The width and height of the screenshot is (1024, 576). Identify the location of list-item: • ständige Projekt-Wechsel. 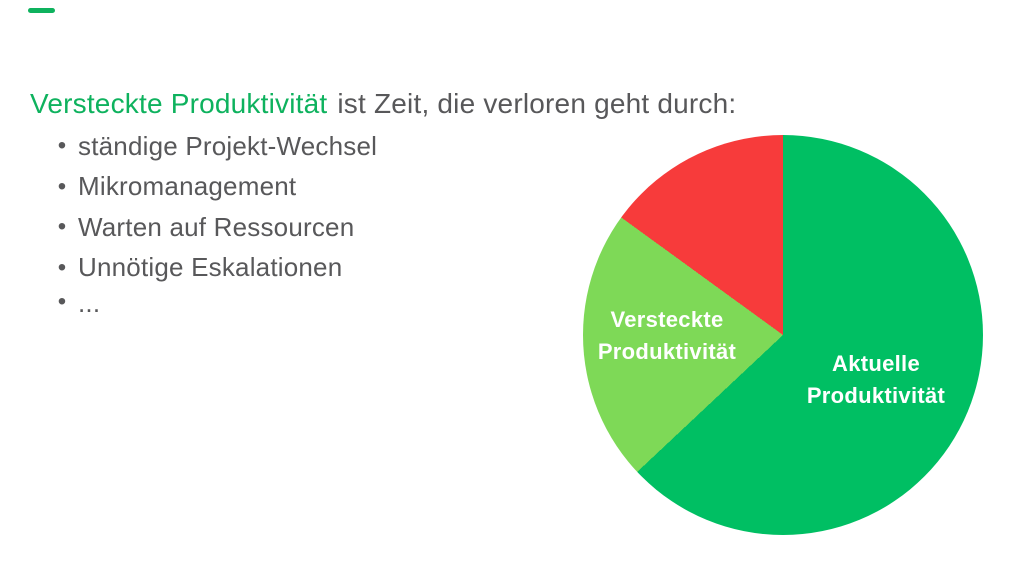
(216, 146).